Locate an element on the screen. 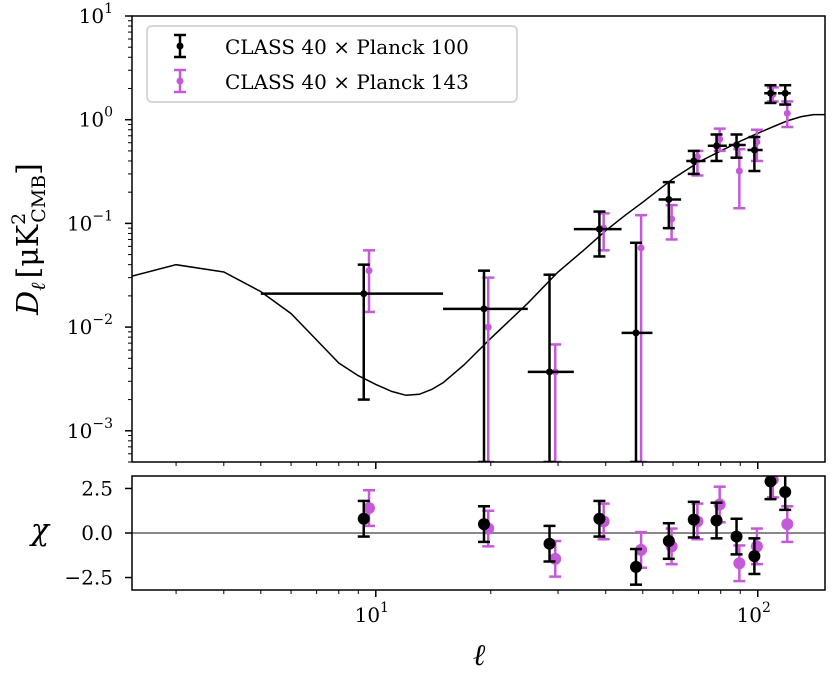 The image size is (832, 677). bottom-x-ticks: 10¹ 10² is located at coordinates (473, 608).